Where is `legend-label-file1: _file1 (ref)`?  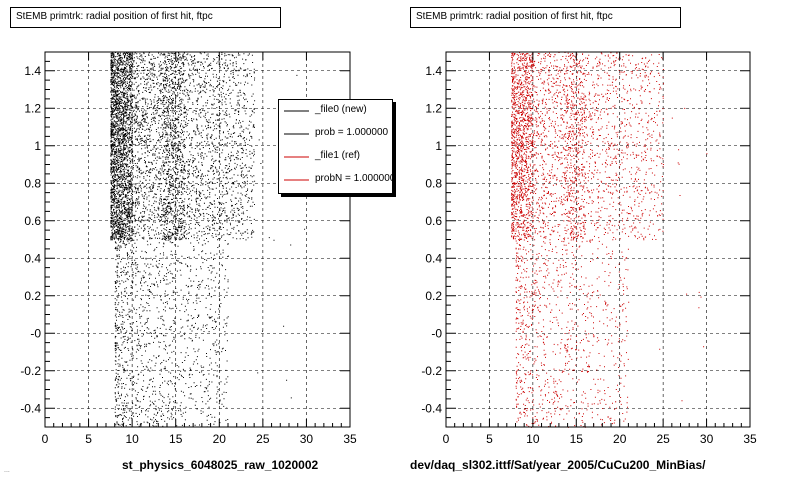
legend-label-file1: _file1 (ref) is located at coordinates (338, 155).